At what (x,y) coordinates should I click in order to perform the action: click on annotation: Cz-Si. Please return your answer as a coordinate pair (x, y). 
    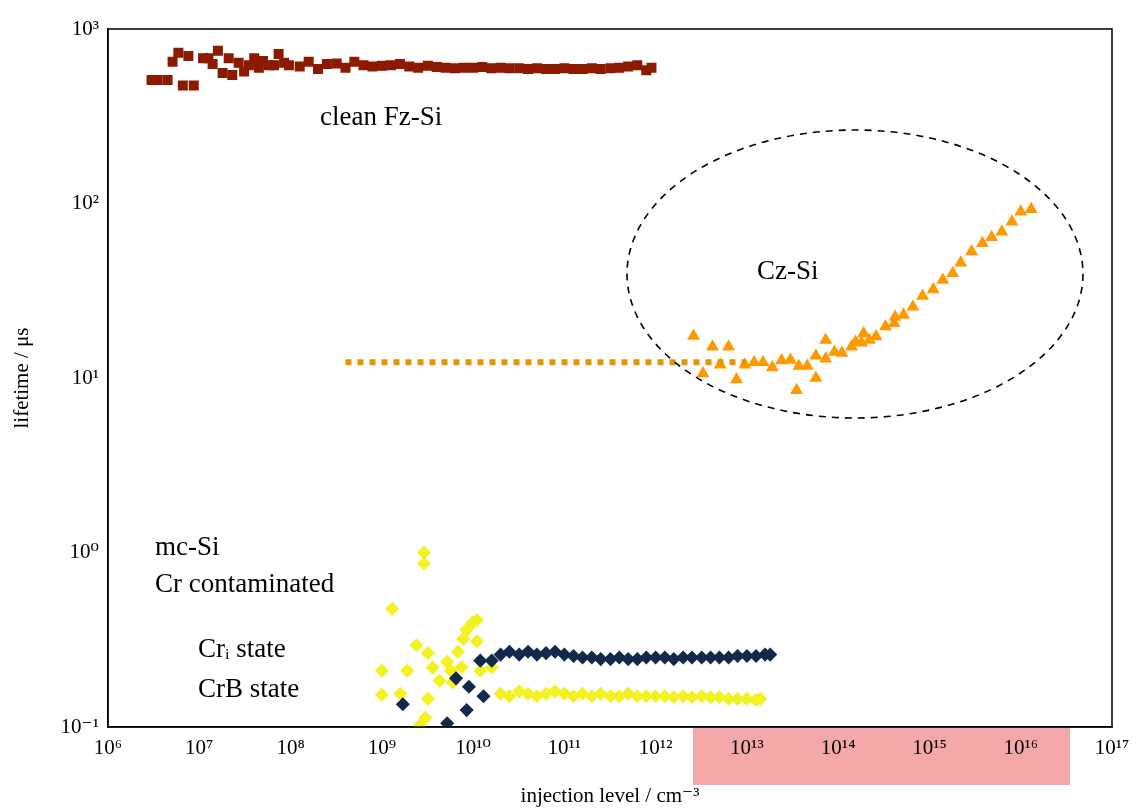
    Looking at the image, I should click on (788, 270).